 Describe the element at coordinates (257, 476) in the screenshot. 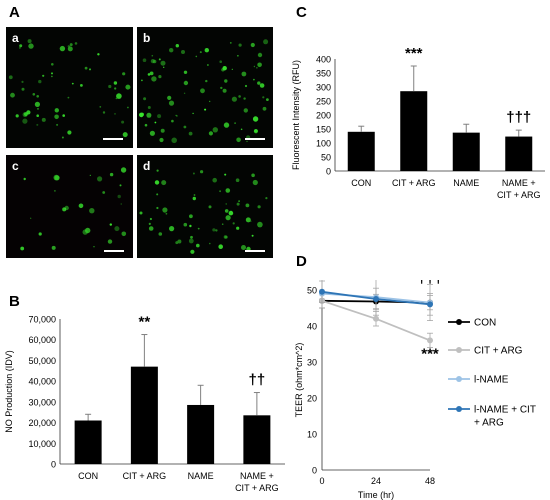

I see `x-tick-label: NAME +` at that location.